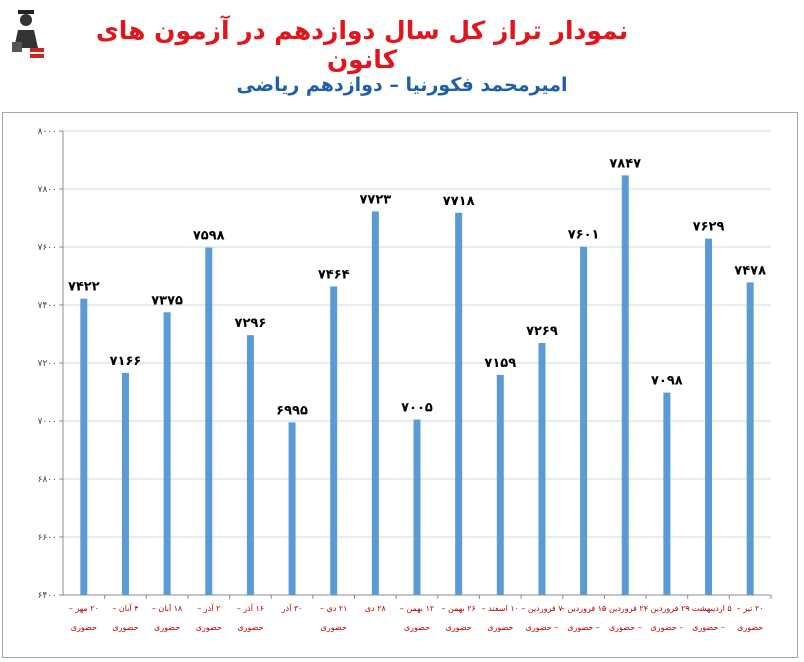 The height and width of the screenshot is (662, 804). What do you see at coordinates (750, 270) in the screenshot?
I see `data-label: ۷۴۷۸` at bounding box center [750, 270].